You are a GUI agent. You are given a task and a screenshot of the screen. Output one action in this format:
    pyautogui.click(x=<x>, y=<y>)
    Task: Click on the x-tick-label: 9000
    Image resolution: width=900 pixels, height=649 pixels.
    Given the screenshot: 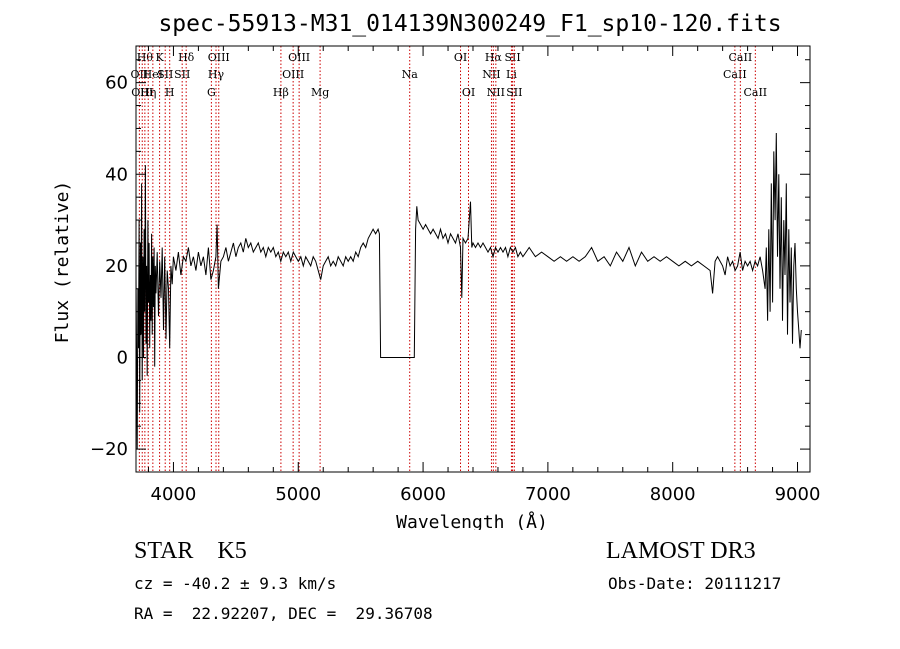 What is the action you would take?
    pyautogui.click(x=798, y=494)
    